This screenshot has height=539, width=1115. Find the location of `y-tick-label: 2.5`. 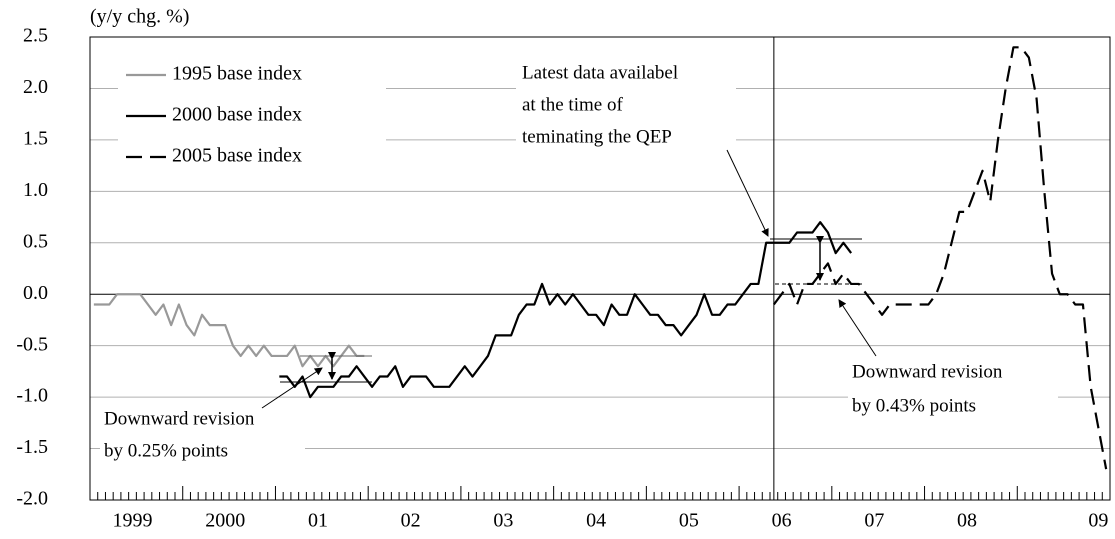

y-tick-label: 2.5 is located at coordinates (35, 36).